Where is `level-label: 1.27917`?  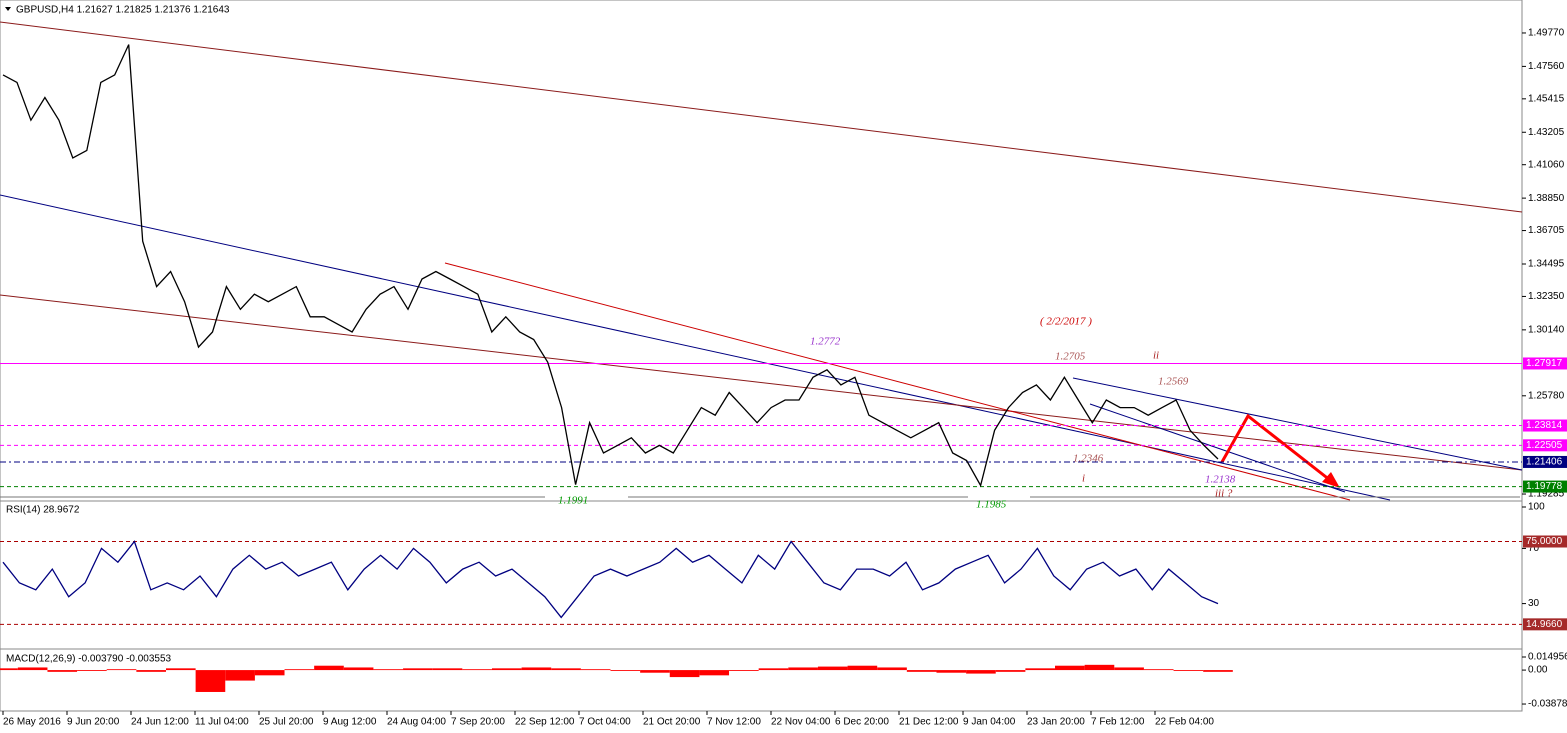 level-label: 1.27917 is located at coordinates (1544, 363).